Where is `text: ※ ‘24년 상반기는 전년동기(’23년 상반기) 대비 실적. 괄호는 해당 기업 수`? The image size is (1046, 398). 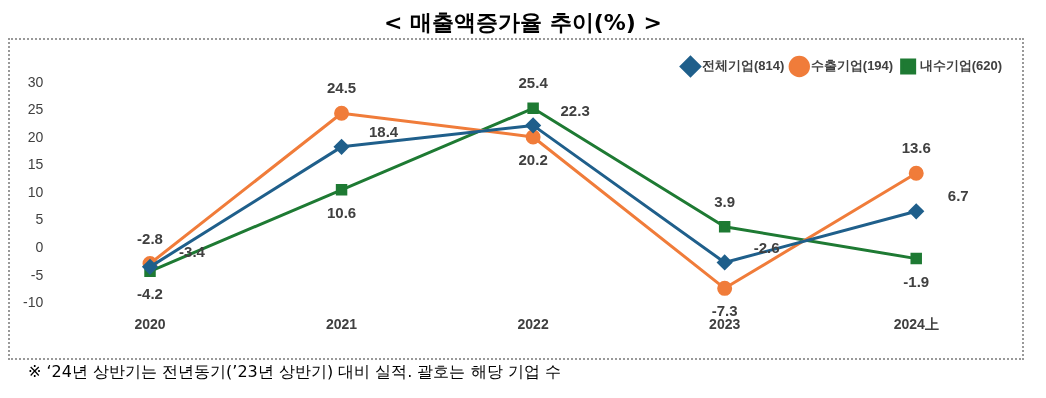 text: ※ ‘24년 상반기는 전년동기(’23년 상반기) 대비 실적. 괄호는 해당 기업 수 is located at coordinates (295, 372).